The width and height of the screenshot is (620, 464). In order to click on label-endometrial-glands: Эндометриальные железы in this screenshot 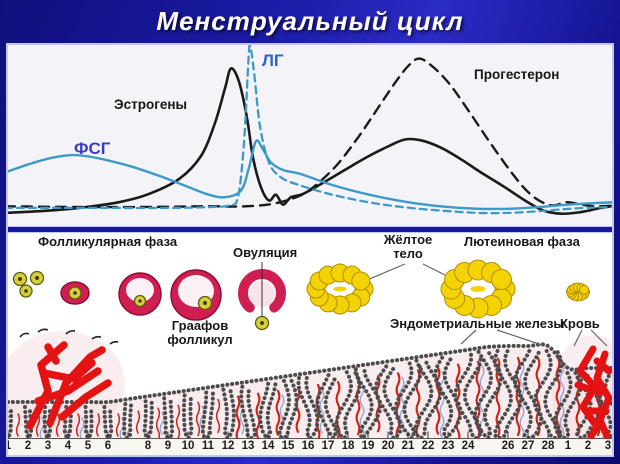, I will do `click(477, 323)`.